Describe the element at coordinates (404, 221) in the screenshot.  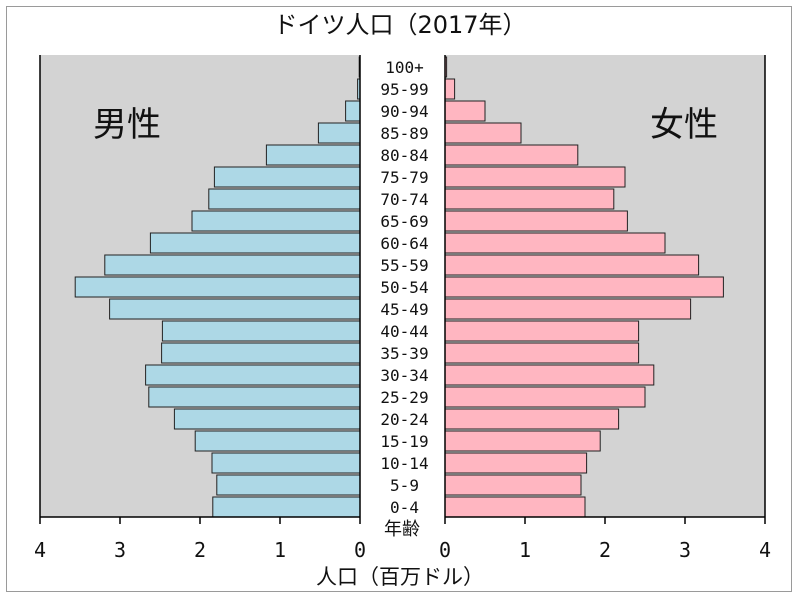
I see `age-label-65-69: 65-69` at that location.